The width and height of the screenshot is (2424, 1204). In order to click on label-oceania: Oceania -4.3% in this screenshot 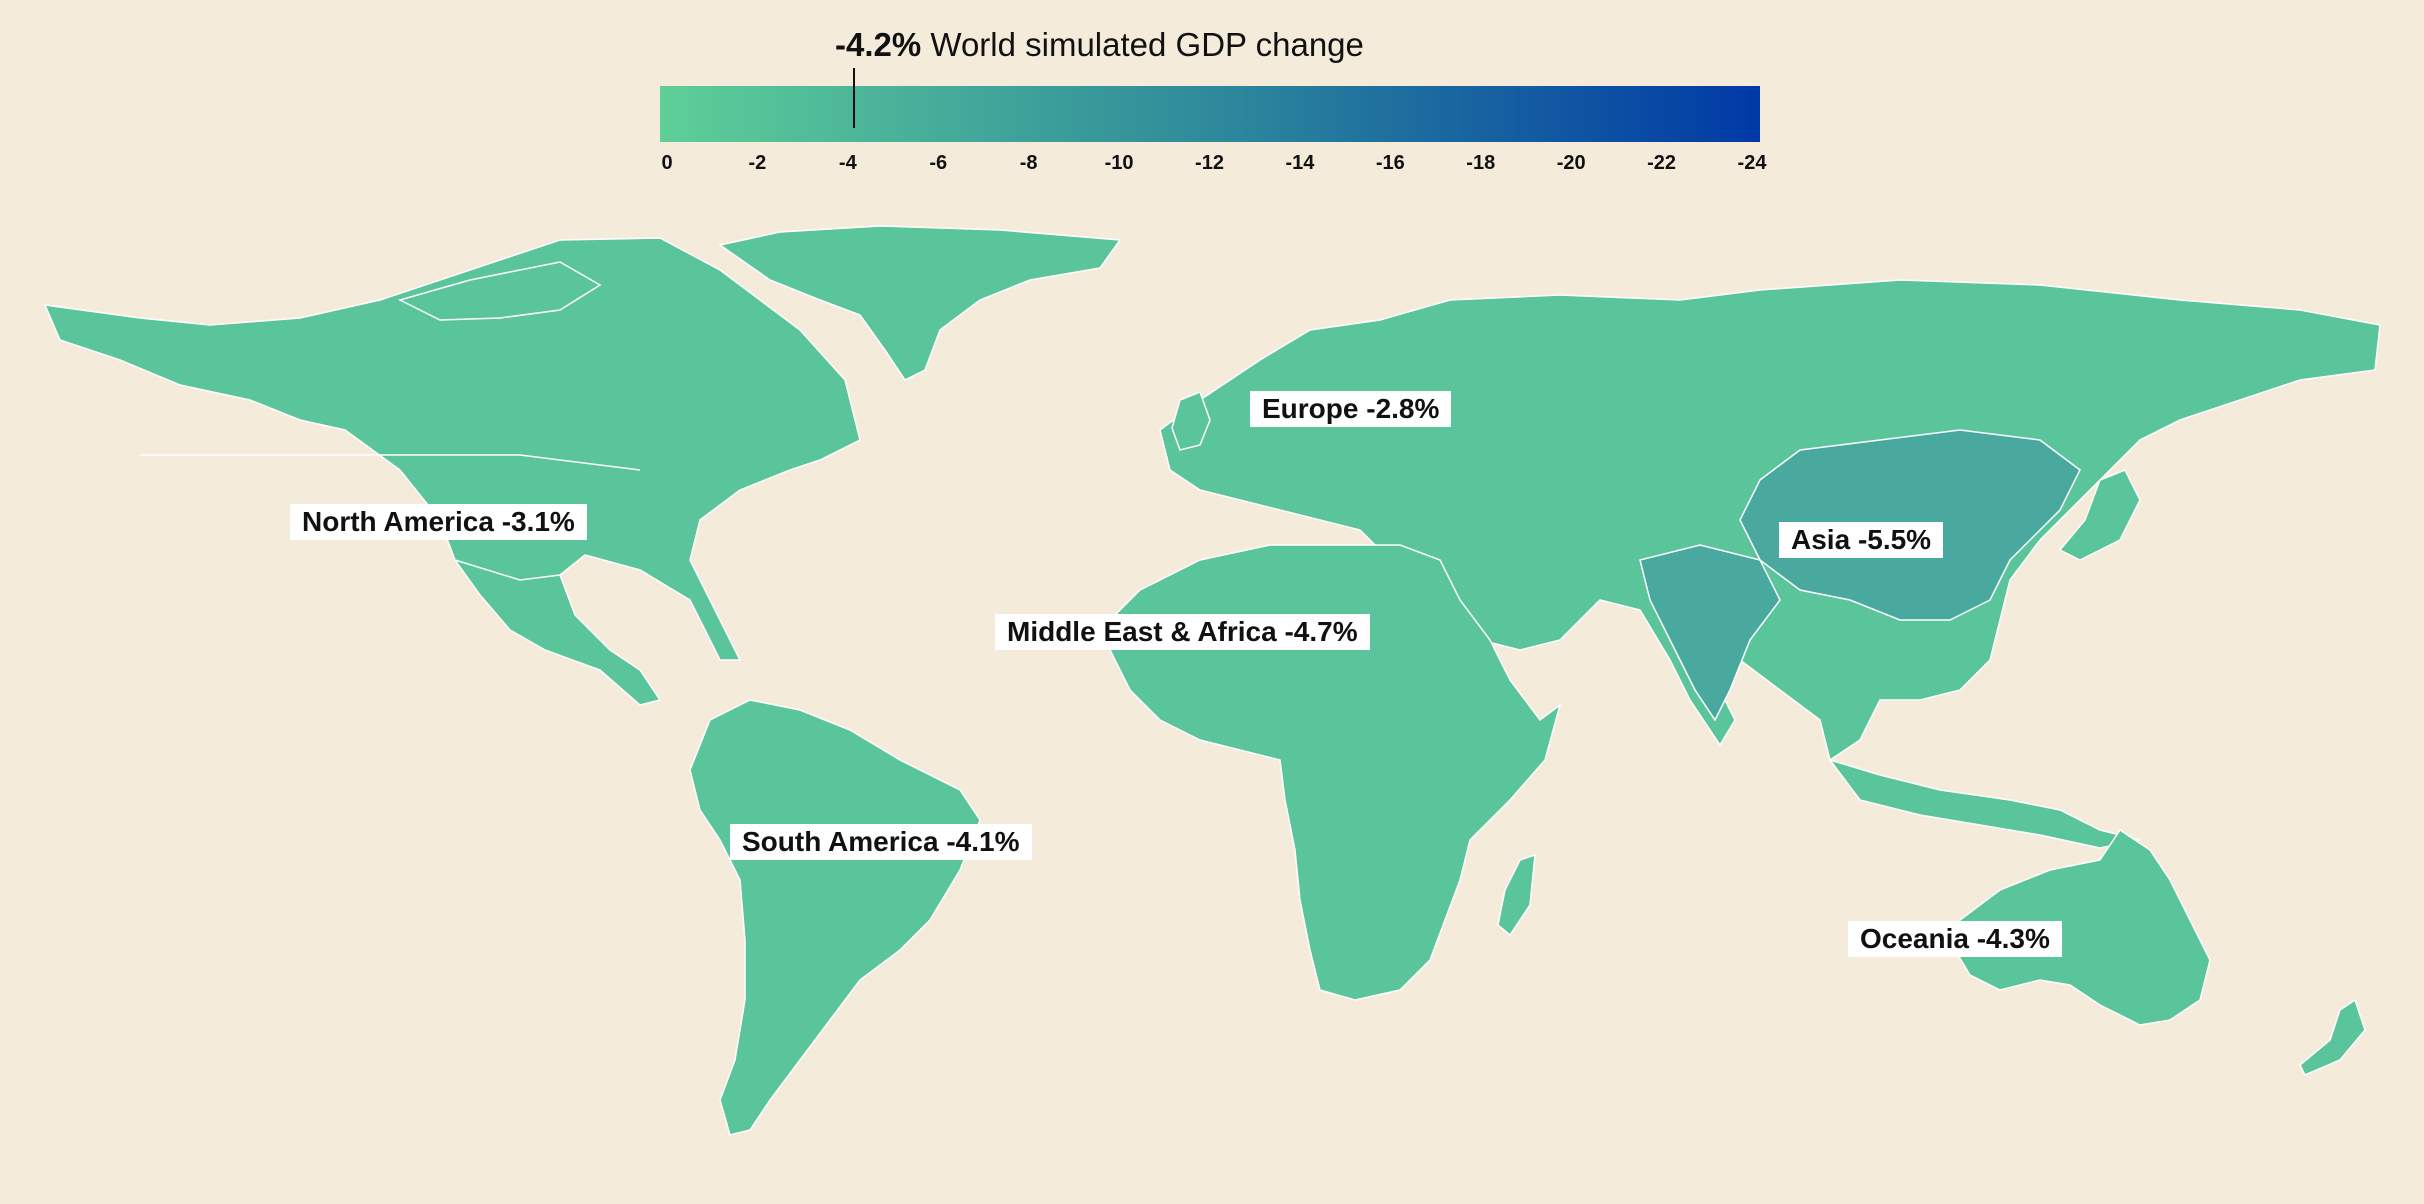, I will do `click(1955, 939)`.